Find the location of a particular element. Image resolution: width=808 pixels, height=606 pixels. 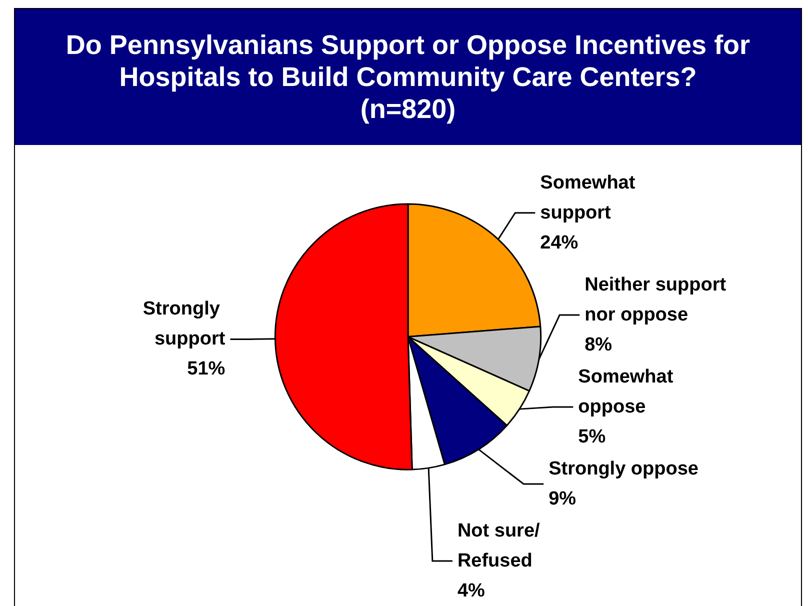

slice-label: Not sure/ Refused is located at coordinates (501, 546).